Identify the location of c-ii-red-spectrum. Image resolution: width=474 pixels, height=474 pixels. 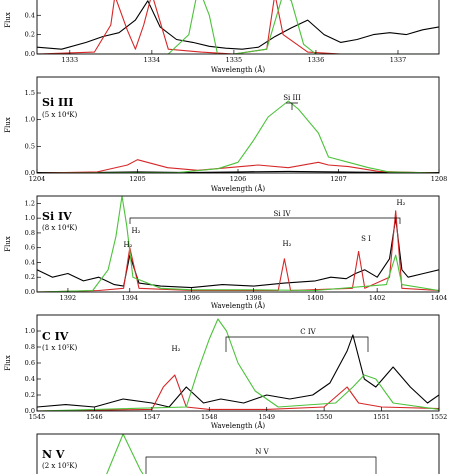
(238, 27).